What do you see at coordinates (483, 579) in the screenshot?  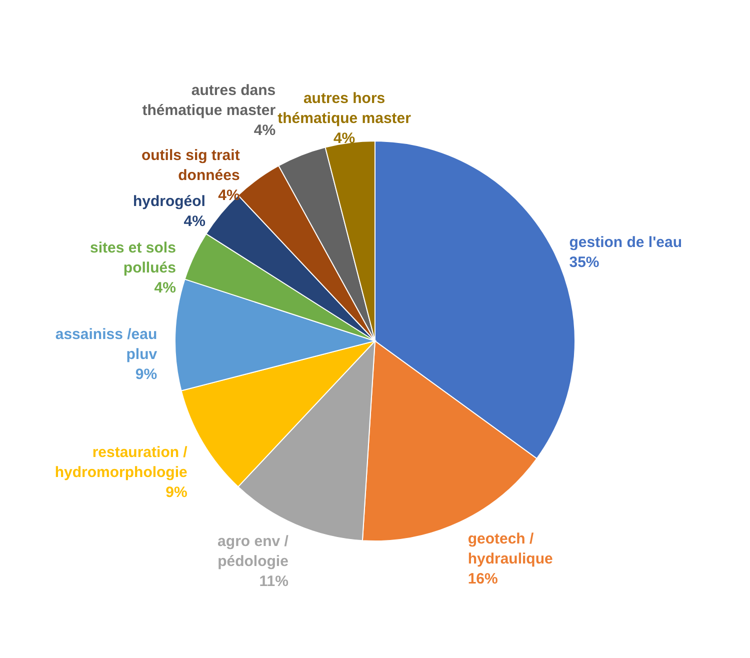 I see `data-label: 16%` at bounding box center [483, 579].